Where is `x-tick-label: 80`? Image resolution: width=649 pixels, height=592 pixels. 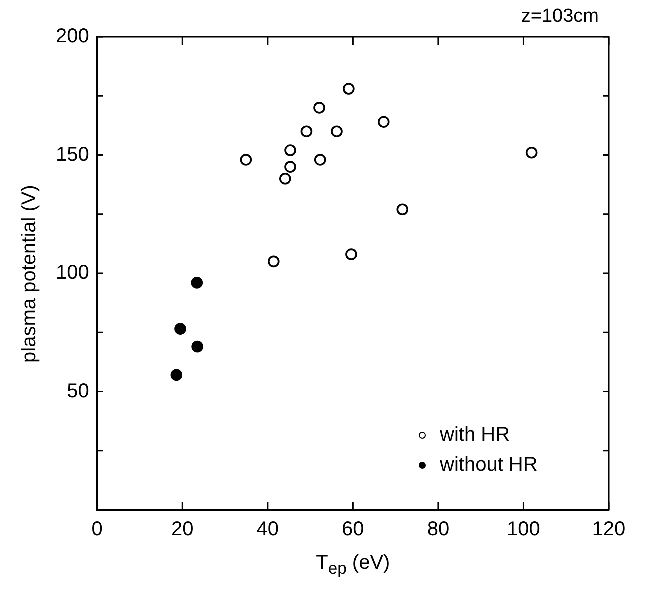 x-tick-label: 80 is located at coordinates (438, 529).